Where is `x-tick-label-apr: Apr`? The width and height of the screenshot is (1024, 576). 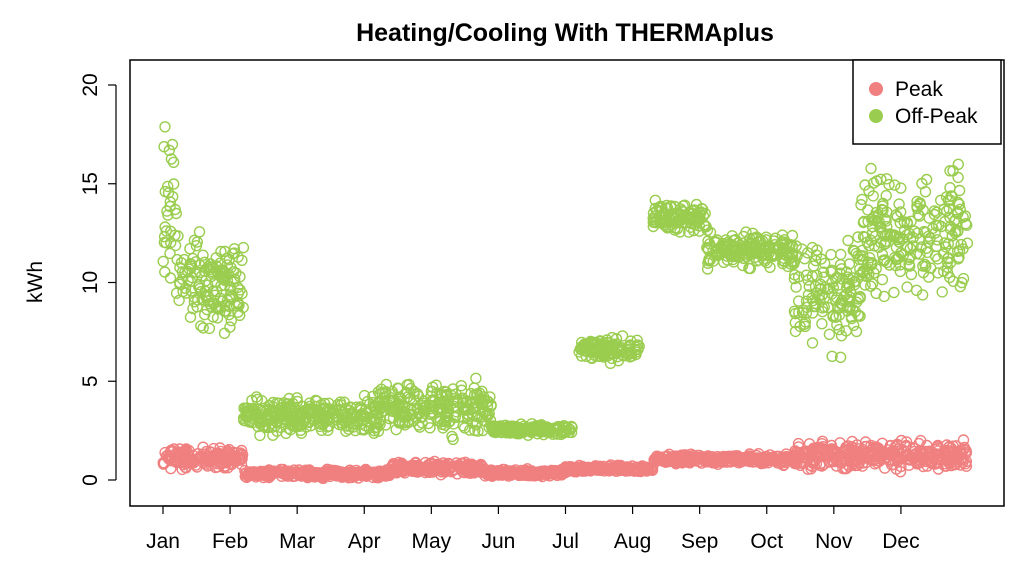 x-tick-label-apr: Apr is located at coordinates (364, 541).